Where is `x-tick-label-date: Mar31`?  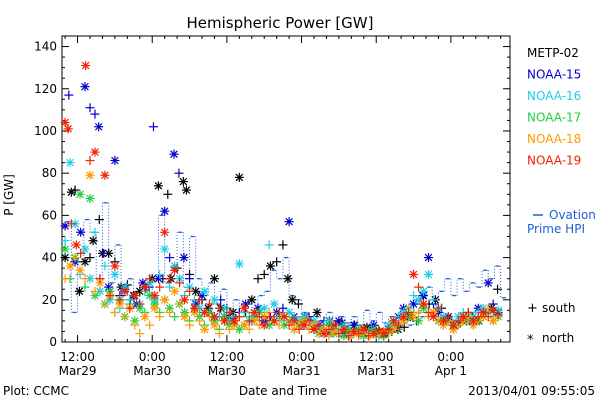
x-tick-label-date: Mar31 is located at coordinates (376, 371).